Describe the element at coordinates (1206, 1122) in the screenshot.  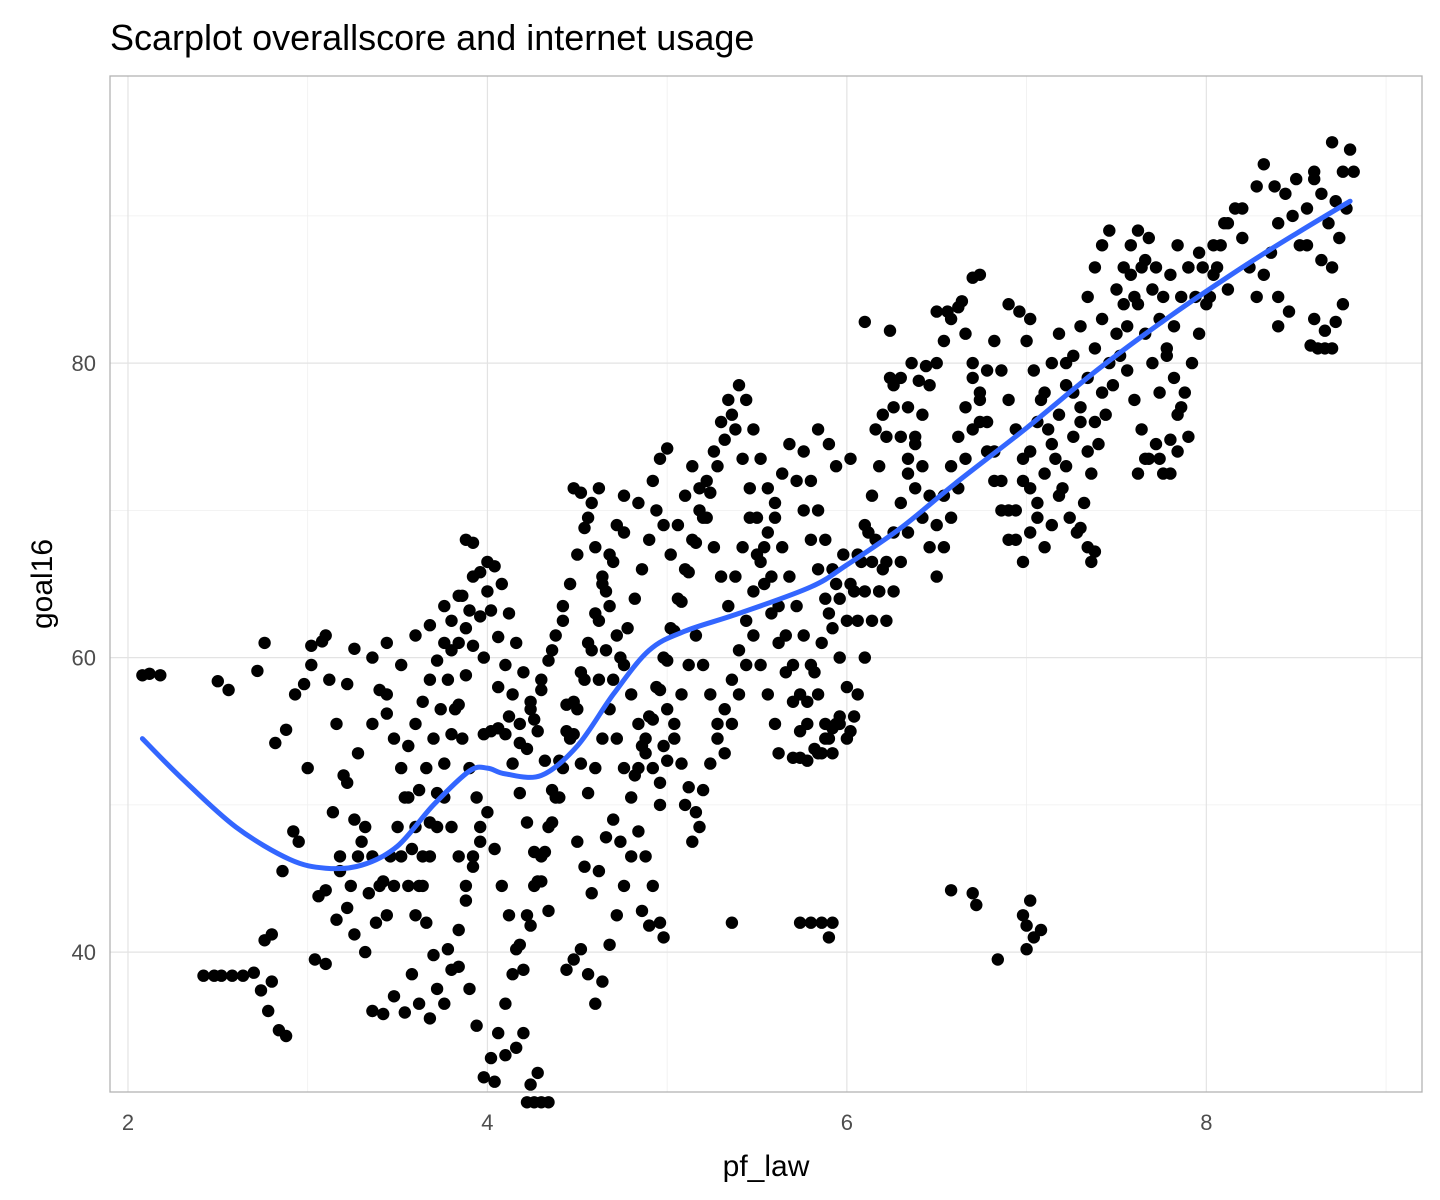
I see `x-tick-label: 8` at that location.